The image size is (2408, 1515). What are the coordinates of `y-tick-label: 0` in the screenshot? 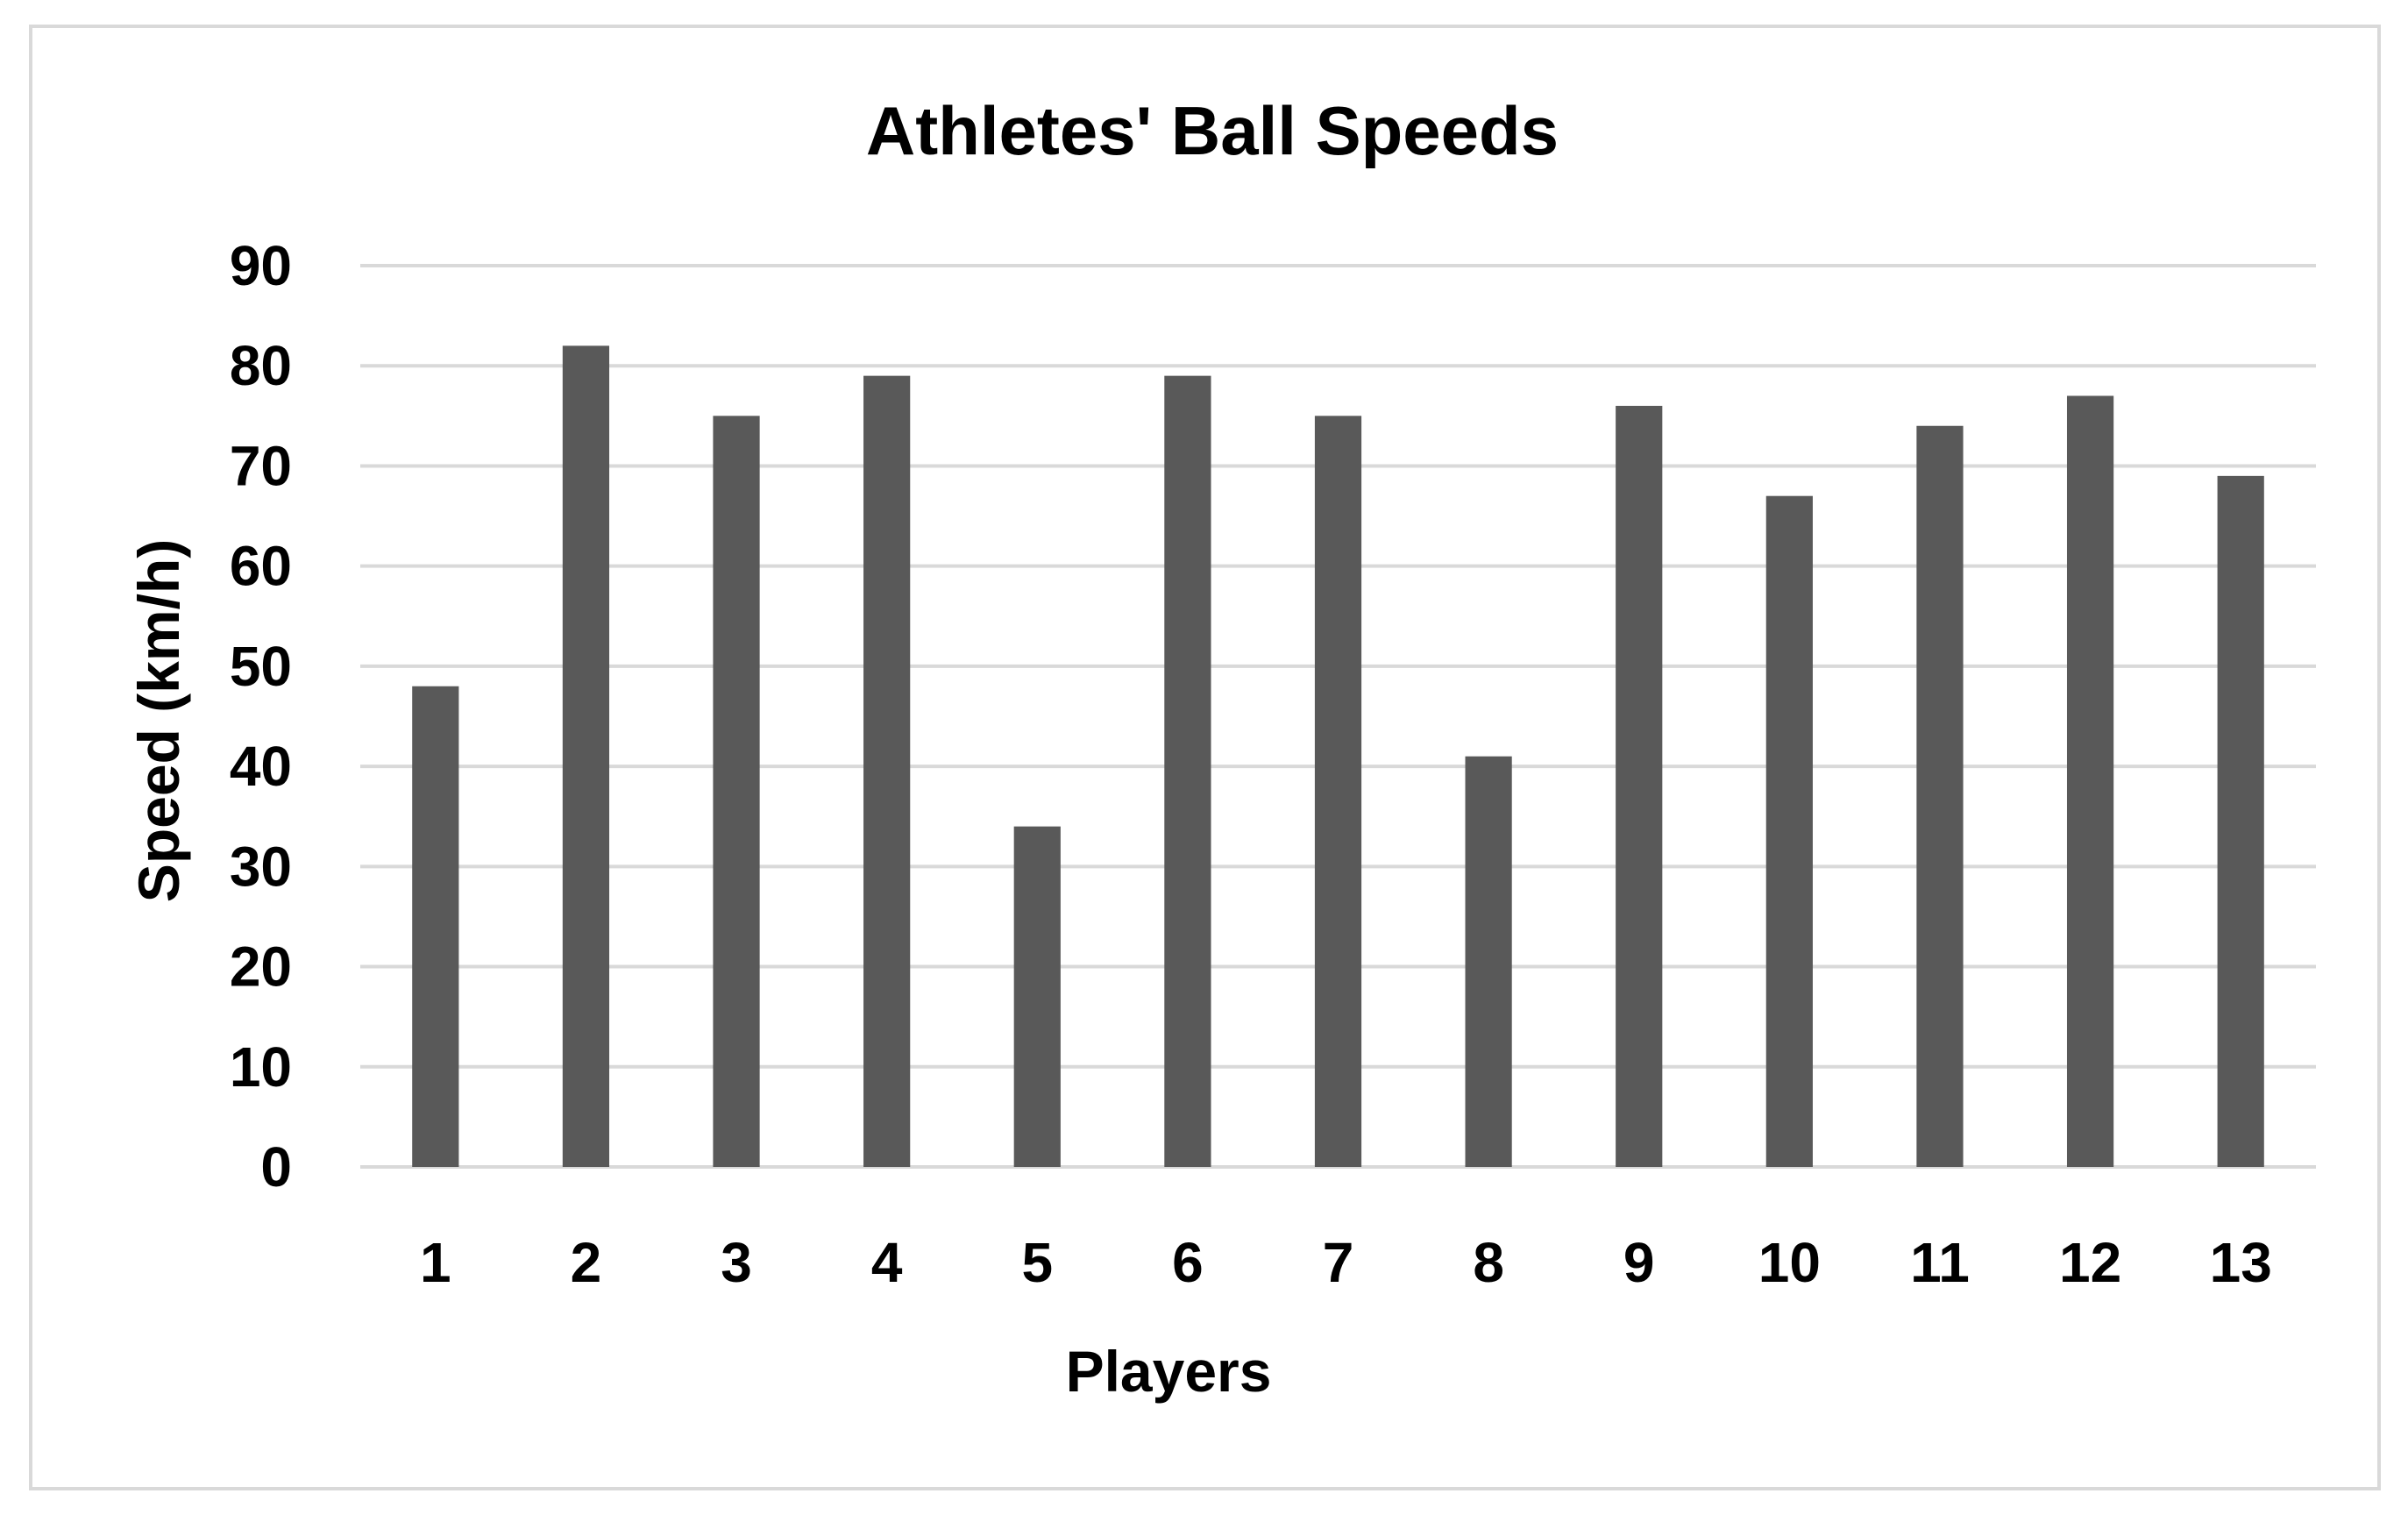 It's located at (276, 1166).